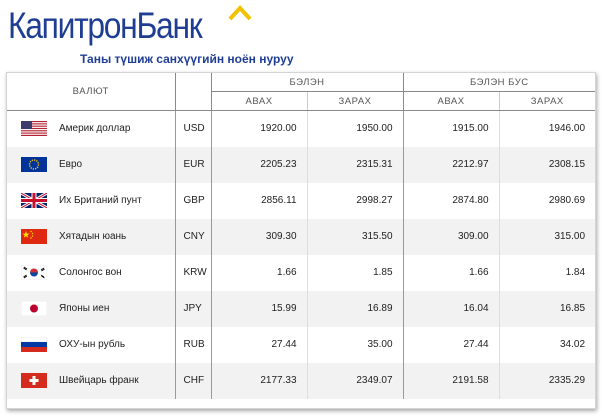 Image resolution: width=602 pixels, height=418 pixels. I want to click on cash-sell: 315.50, so click(355, 236).